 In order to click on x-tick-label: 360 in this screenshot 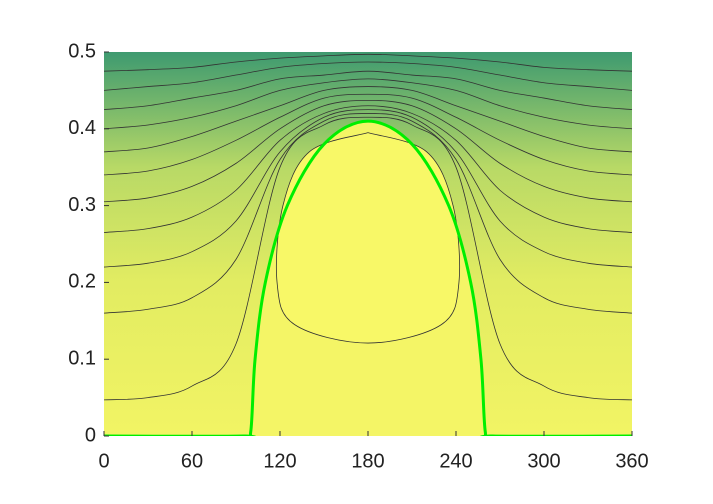, I will do `click(631, 461)`.